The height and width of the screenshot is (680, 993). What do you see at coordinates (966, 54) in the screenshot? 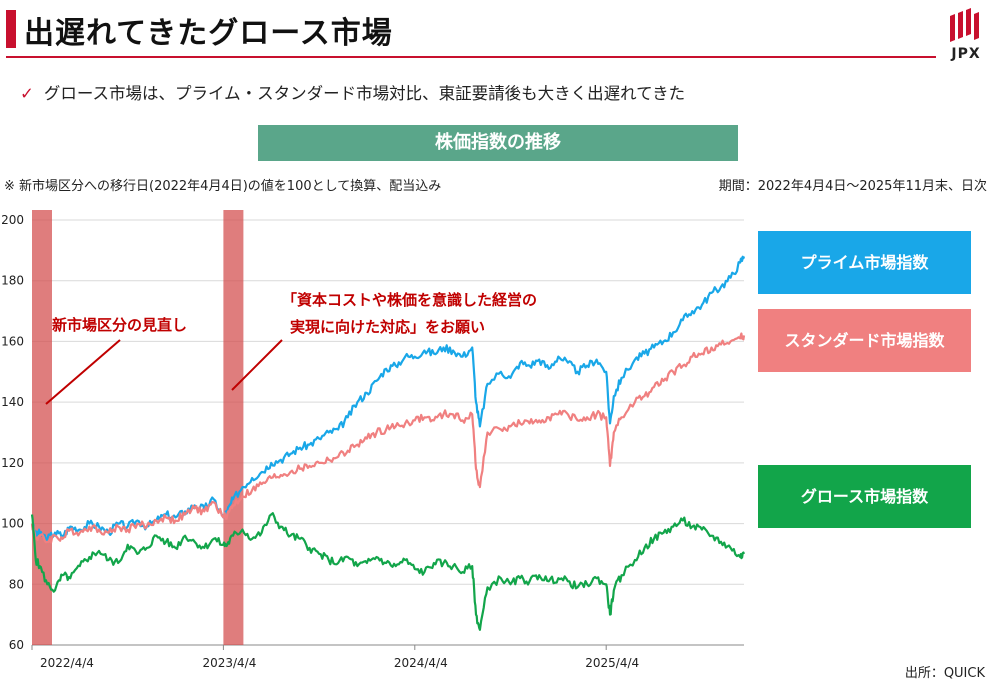
I see `logo-text: JPX` at bounding box center [966, 54].